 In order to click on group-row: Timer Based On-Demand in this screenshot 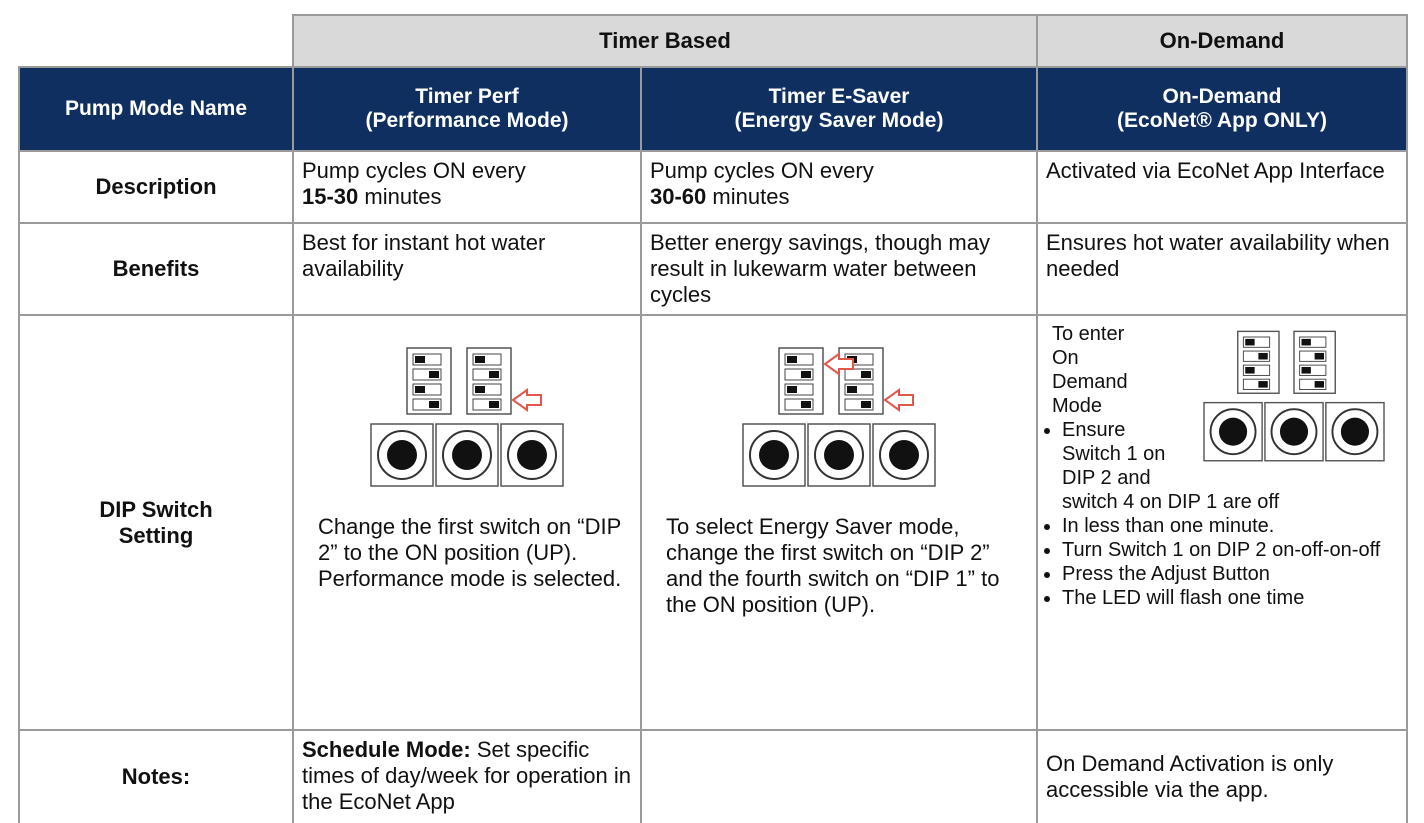, I will do `click(713, 41)`.